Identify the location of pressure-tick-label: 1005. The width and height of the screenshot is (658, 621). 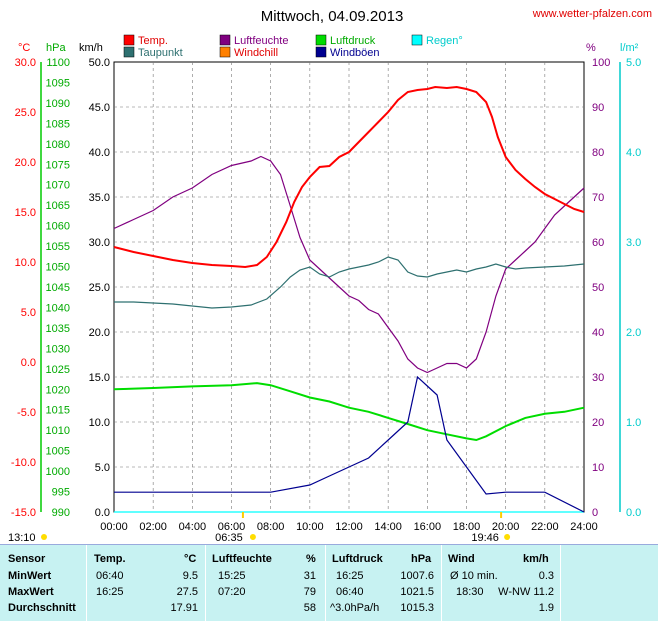
(58, 452).